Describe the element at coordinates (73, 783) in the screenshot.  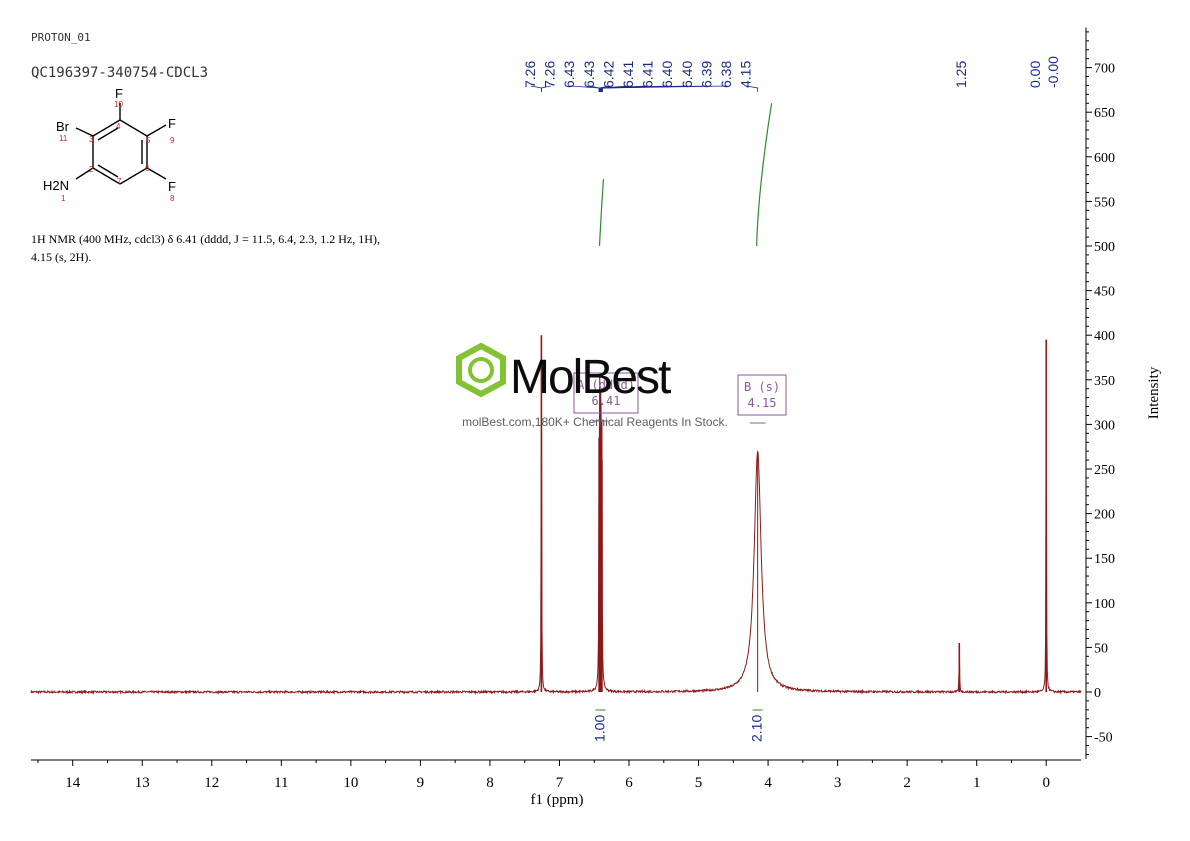
I see `x-tick-label: 14` at that location.